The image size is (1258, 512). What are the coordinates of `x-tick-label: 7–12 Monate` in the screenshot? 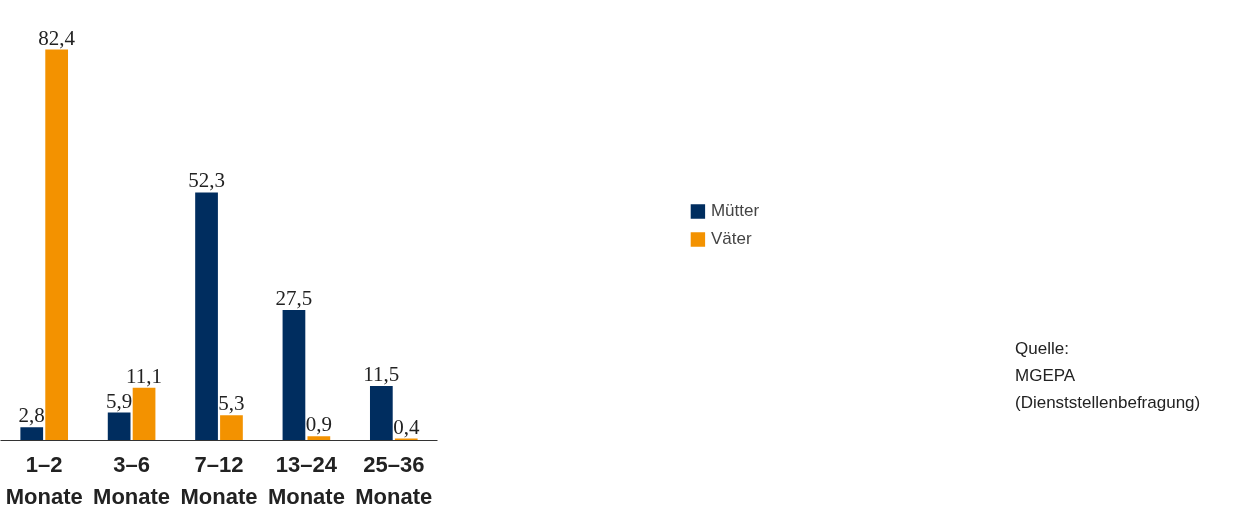 It's located at (219, 480).